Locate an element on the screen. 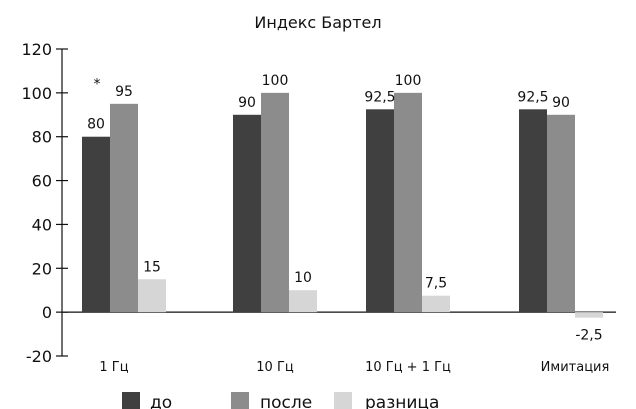  data-label: 80 is located at coordinates (96, 125).